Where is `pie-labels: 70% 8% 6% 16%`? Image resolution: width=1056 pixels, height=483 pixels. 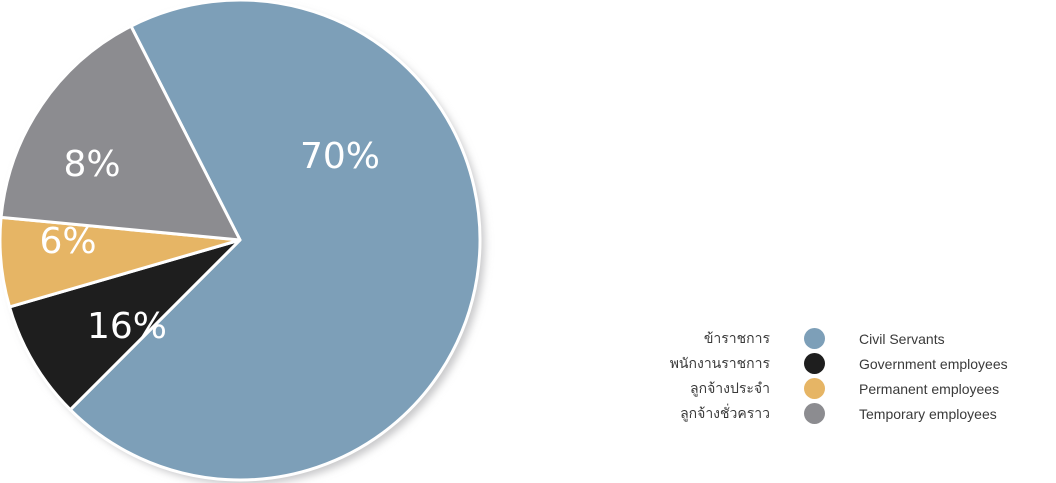 pie-labels: 70% 8% 6% 16% is located at coordinates (209, 241).